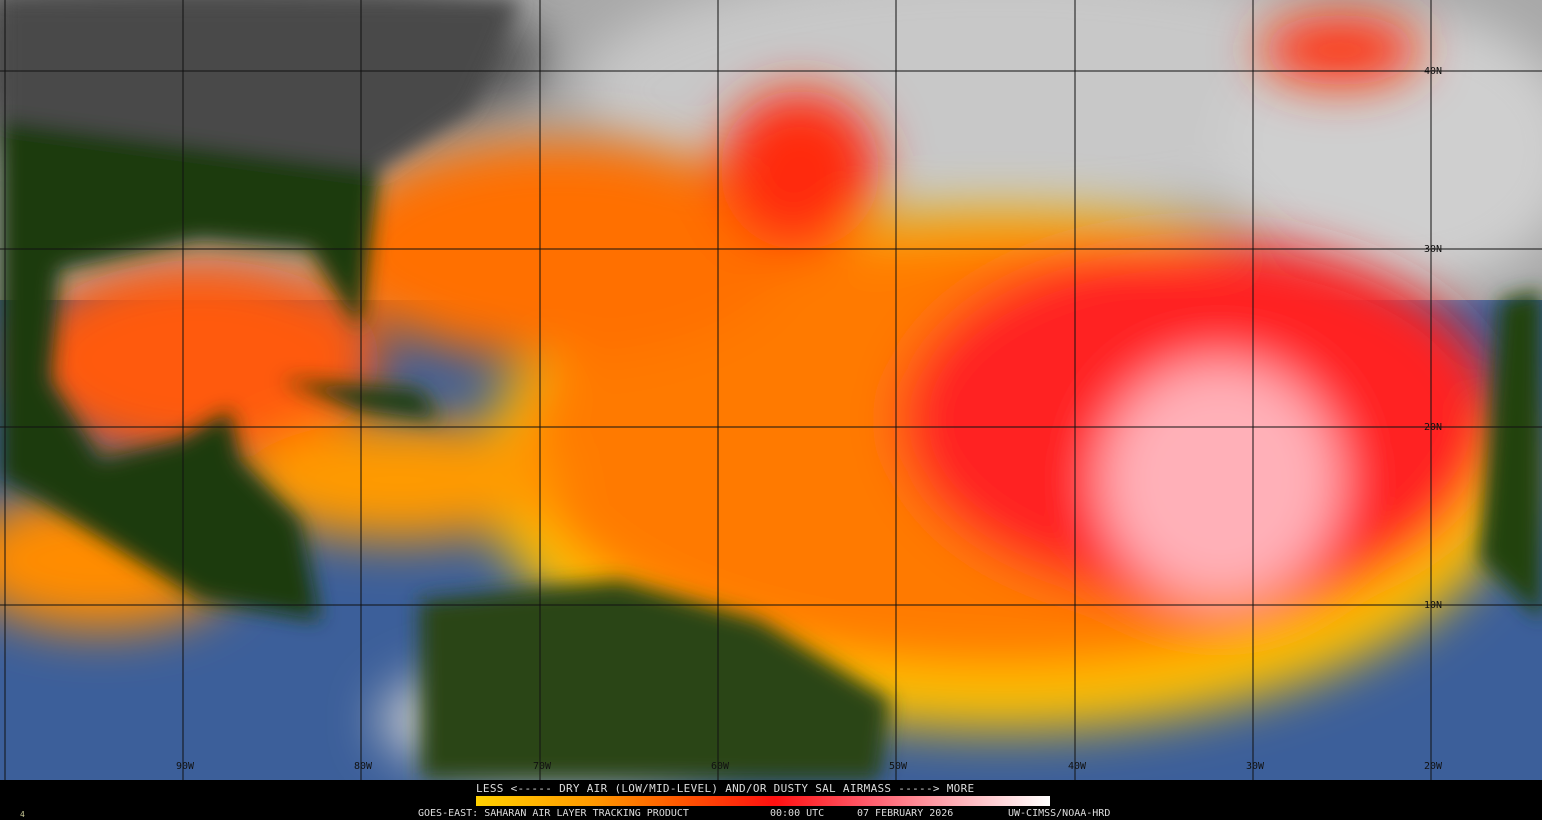 This screenshot has width=1542, height=820. Describe the element at coordinates (1255, 766) in the screenshot. I see `lon-label: 30W` at that location.